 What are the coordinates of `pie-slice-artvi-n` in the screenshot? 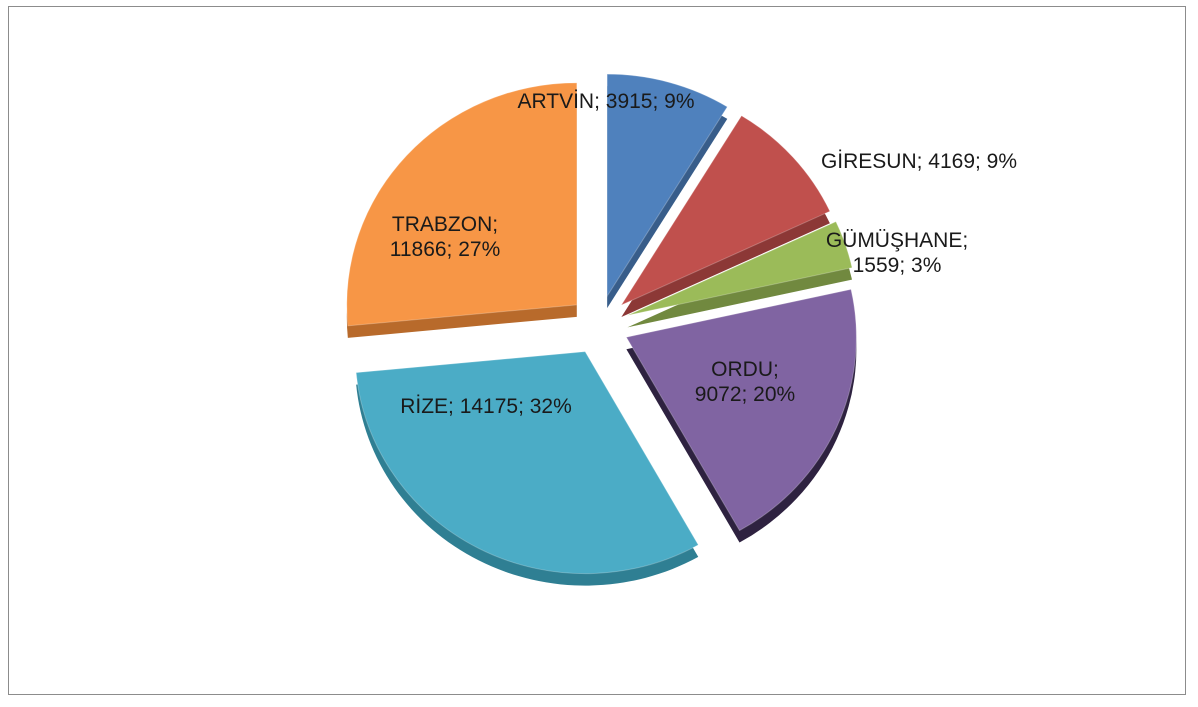 It's located at (667, 185).